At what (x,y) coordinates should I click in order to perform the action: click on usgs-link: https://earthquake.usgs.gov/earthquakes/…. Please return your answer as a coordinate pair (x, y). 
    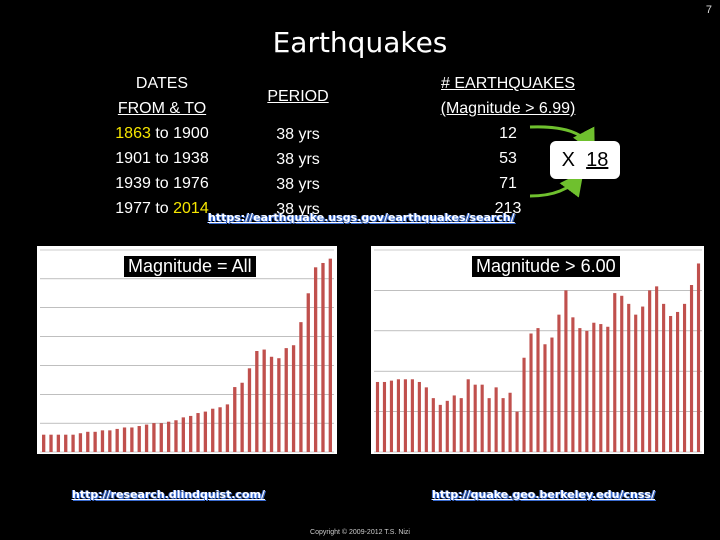
    Looking at the image, I should click on (361, 217).